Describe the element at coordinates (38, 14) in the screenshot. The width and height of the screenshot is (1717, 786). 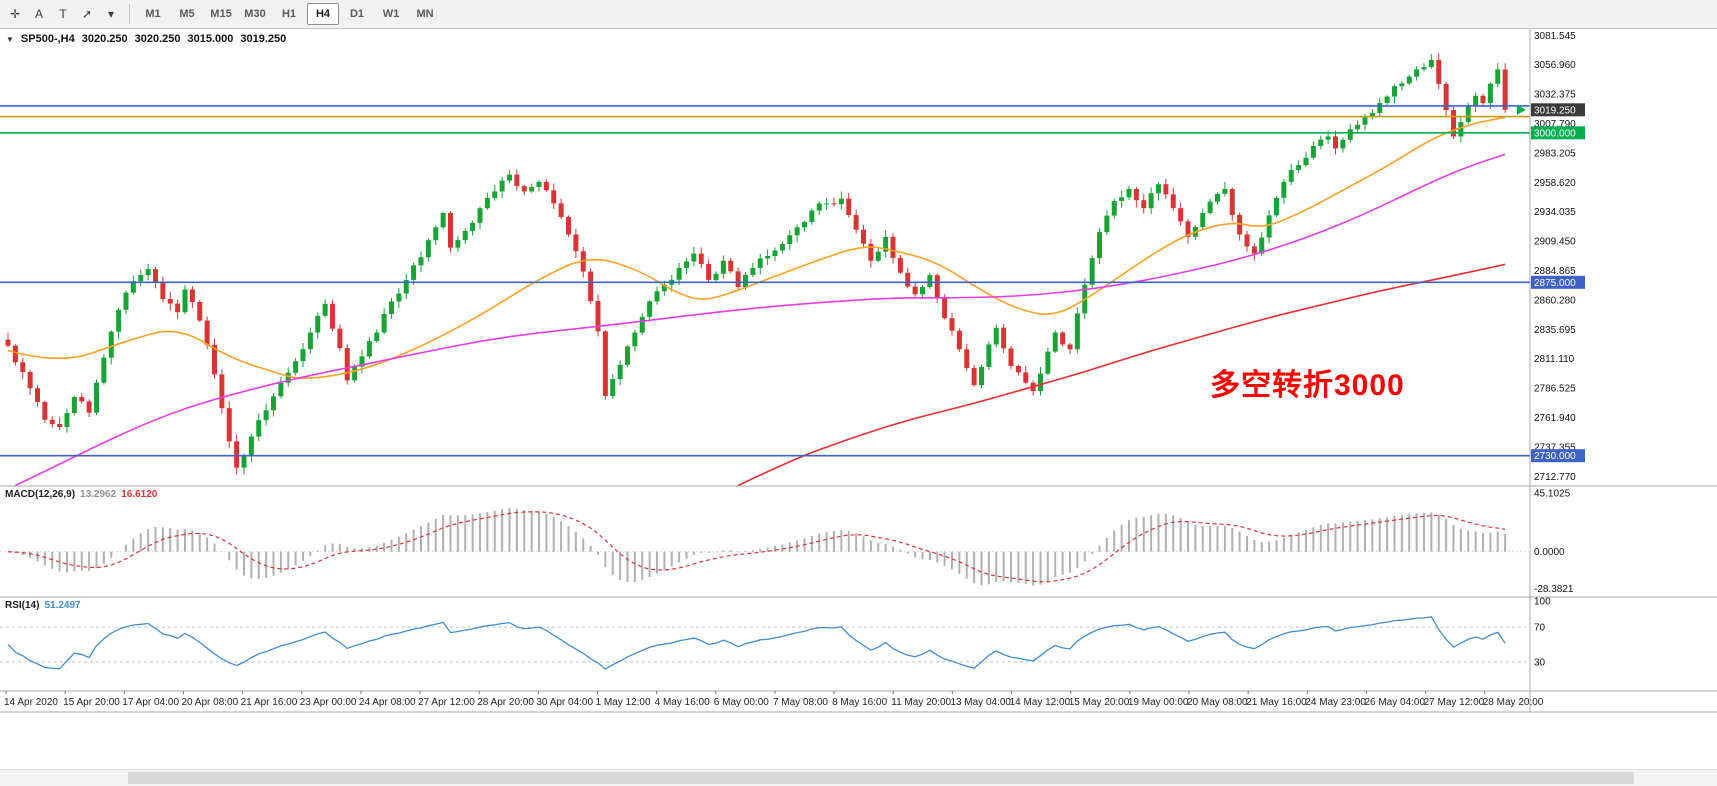
I see `text-tool: A` at that location.